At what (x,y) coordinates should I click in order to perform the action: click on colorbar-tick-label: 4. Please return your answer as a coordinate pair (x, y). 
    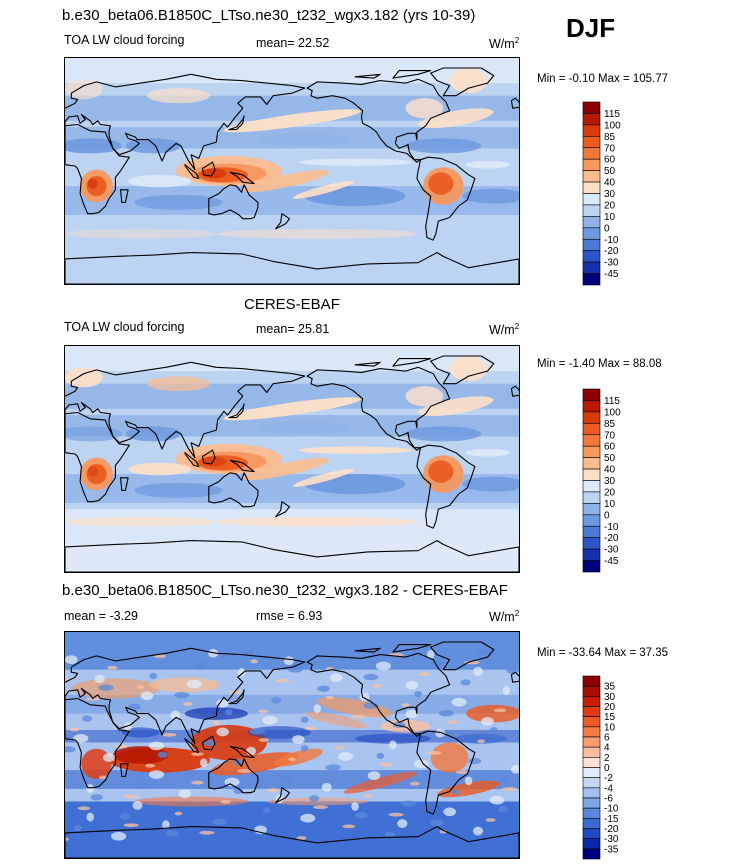
    Looking at the image, I should click on (607, 748).